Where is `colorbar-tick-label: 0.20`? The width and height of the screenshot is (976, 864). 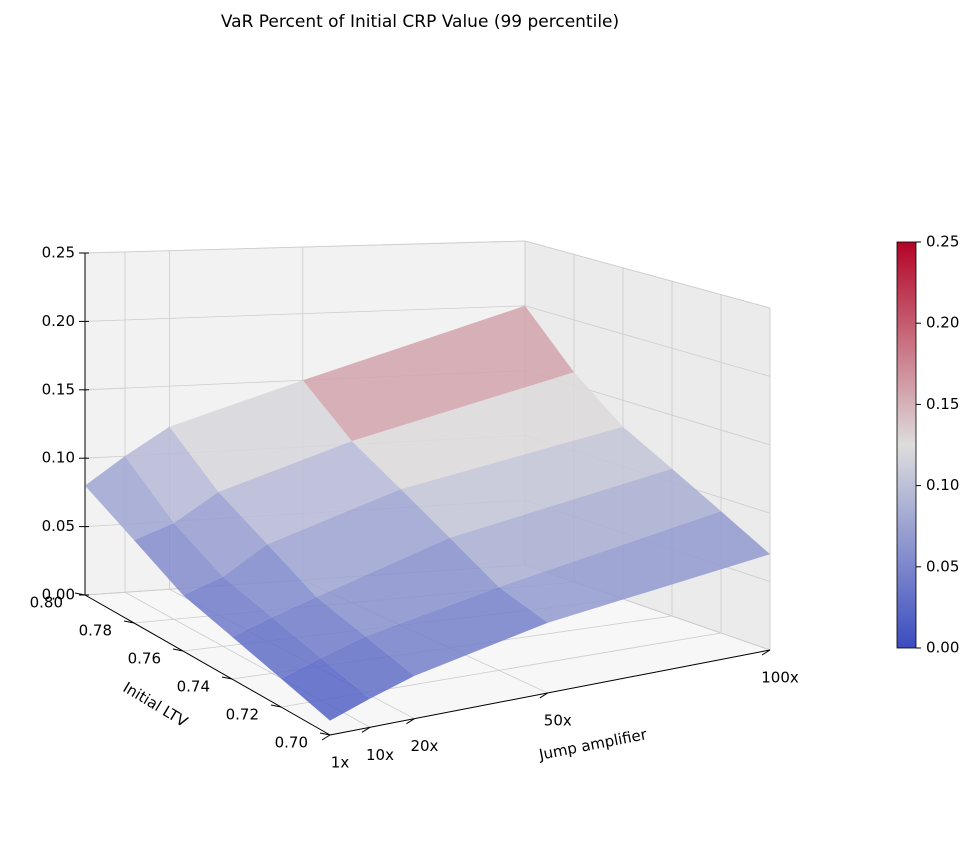 colorbar-tick-label: 0.20 is located at coordinates (942, 323).